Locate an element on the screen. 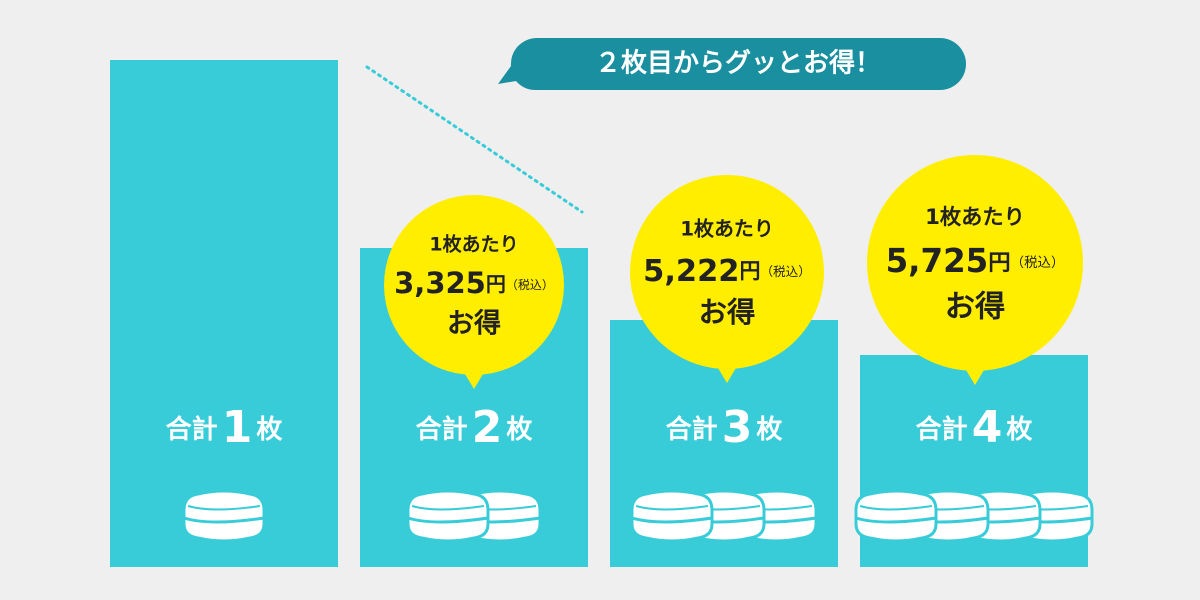 The image size is (1200, 600). badge-amount: 5,222 is located at coordinates (691, 271).